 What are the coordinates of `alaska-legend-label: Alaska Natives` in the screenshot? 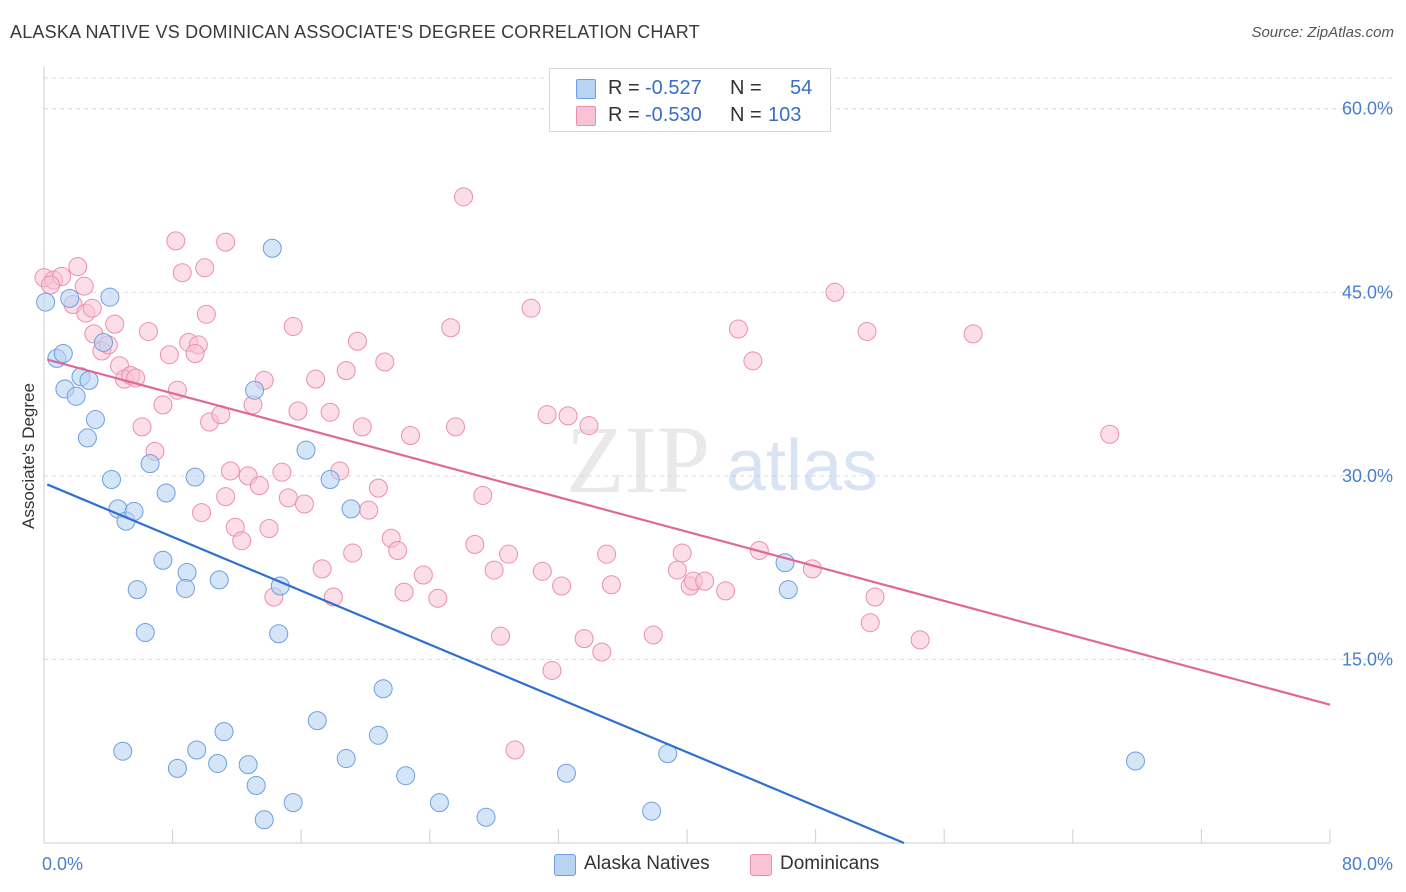 It's located at (647, 863).